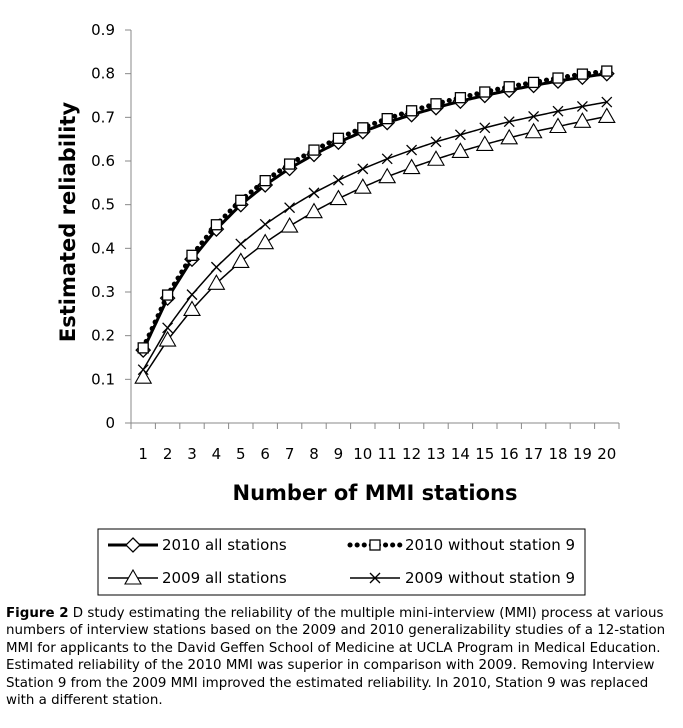 This screenshot has width=683, height=728. Describe the element at coordinates (103, 161) in the screenshot. I see `y-tick-label: 0.6` at that location.